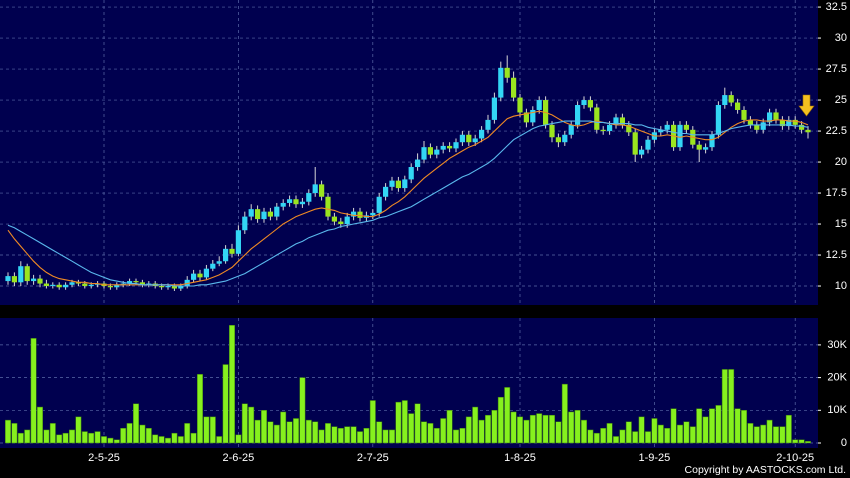 The image size is (850, 478). What do you see at coordinates (104, 458) in the screenshot?
I see `x-tick-label: 2-5-25` at bounding box center [104, 458].